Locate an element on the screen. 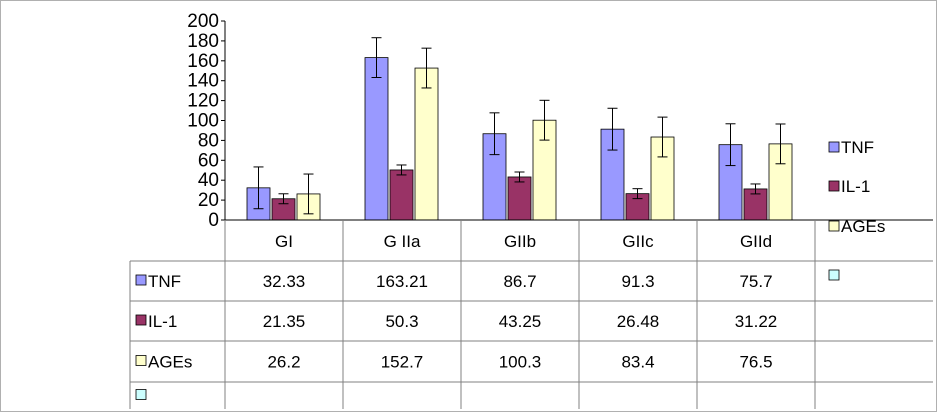 The height and width of the screenshot is (412, 937). category-label: G IIa is located at coordinates (402, 241).